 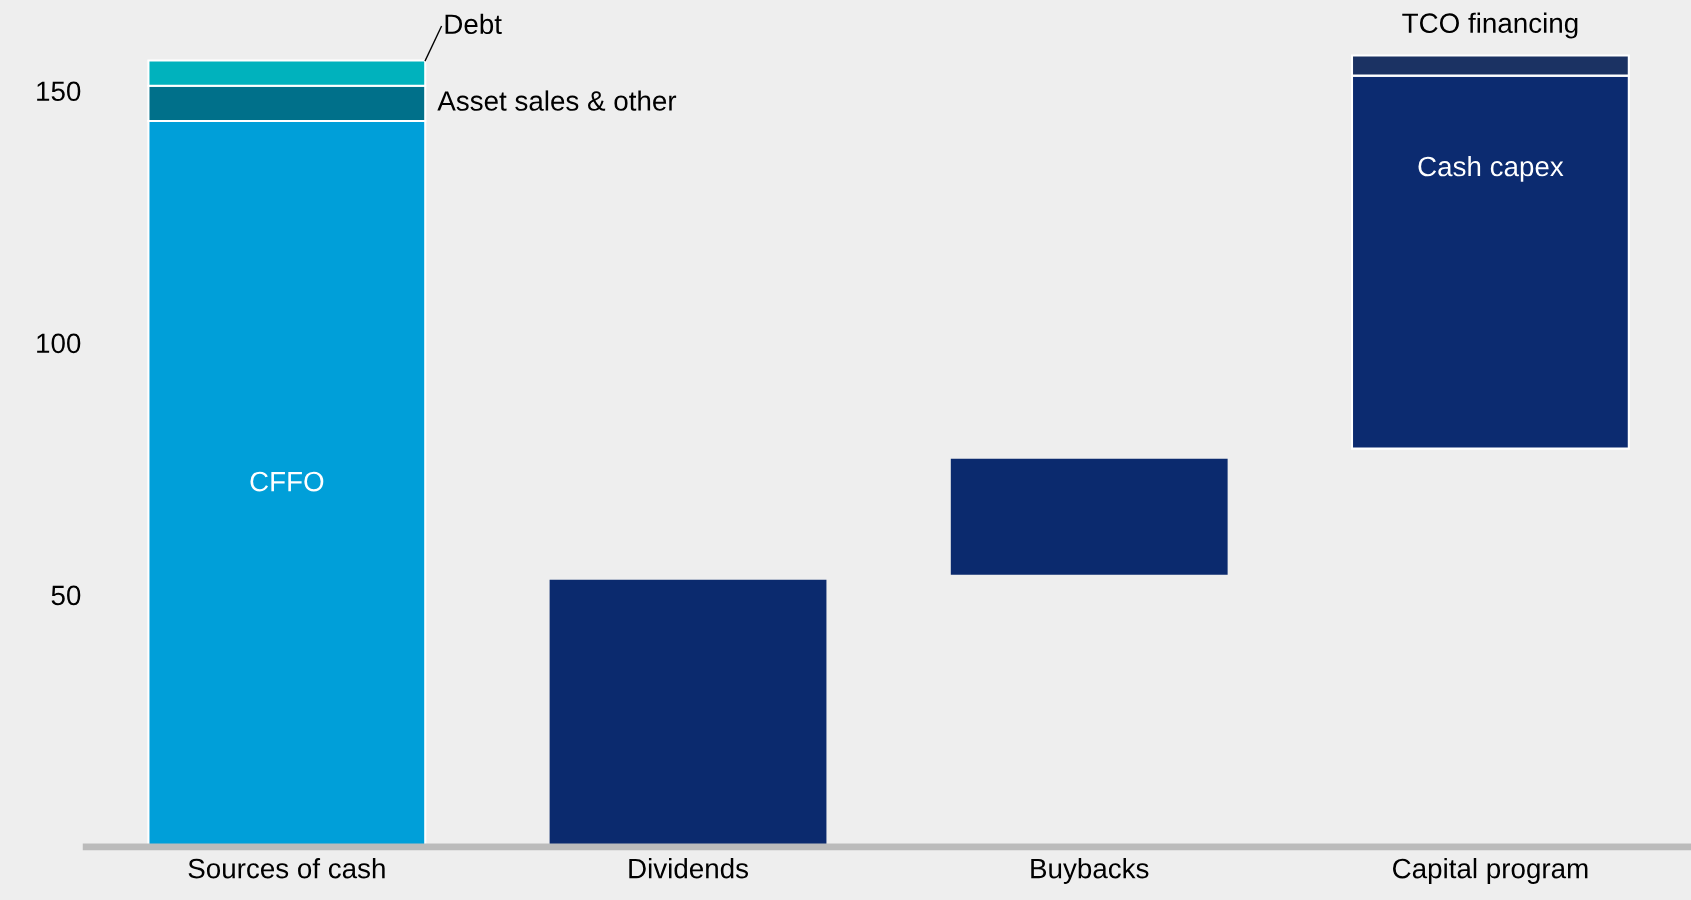 What do you see at coordinates (1089, 516) in the screenshot?
I see `bar` at bounding box center [1089, 516].